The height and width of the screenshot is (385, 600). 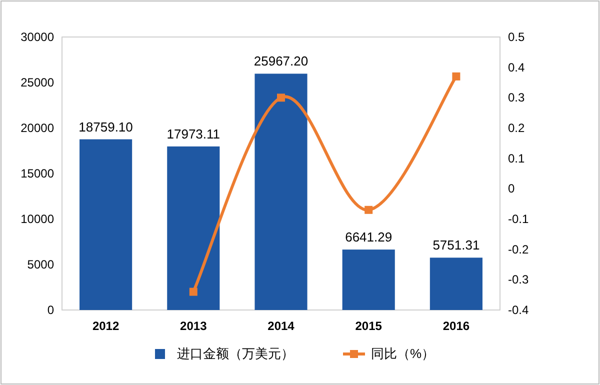 I want to click on y-tick-label: 5000, so click(x=40, y=265).